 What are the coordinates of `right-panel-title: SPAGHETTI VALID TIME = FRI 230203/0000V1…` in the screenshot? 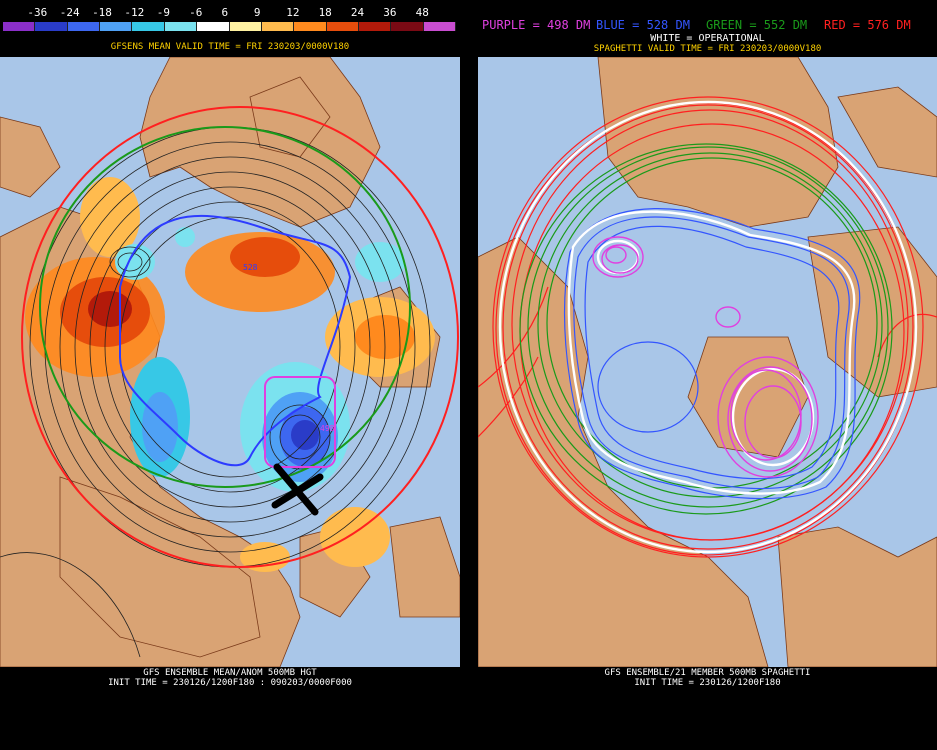 It's located at (707, 49).